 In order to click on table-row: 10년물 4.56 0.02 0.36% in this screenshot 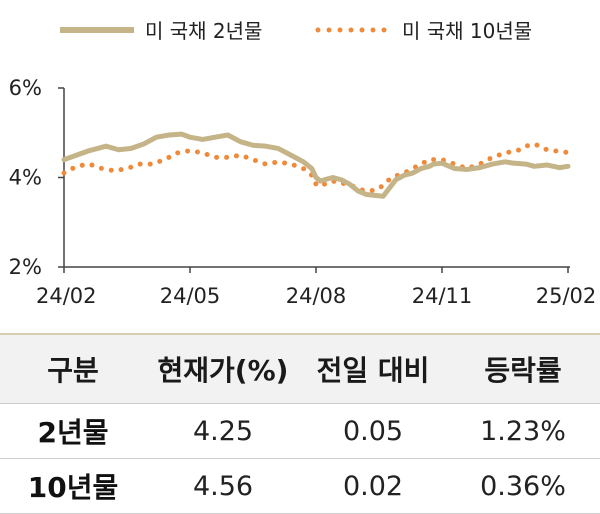, I will do `click(300, 486)`.